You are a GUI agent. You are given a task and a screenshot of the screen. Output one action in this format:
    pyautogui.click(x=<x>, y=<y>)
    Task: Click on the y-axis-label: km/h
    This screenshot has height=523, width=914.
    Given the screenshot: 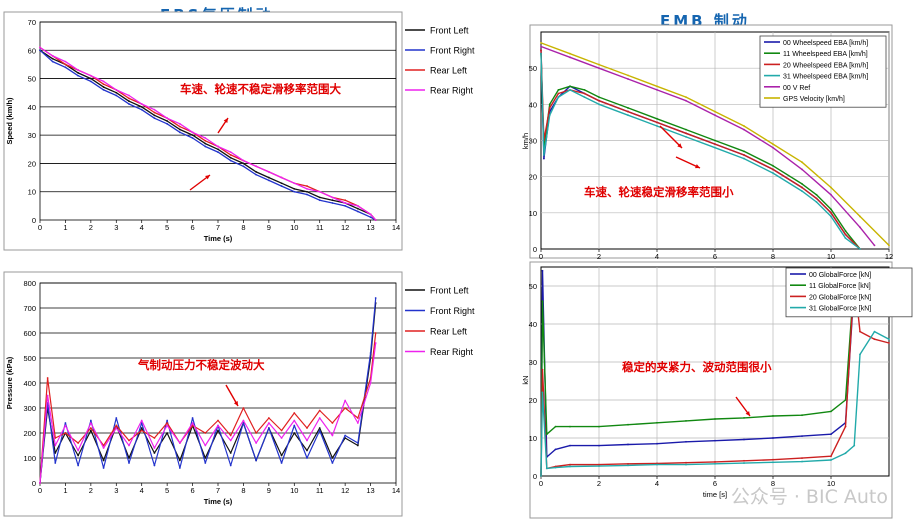 What is the action you would take?
    pyautogui.click(x=525, y=141)
    